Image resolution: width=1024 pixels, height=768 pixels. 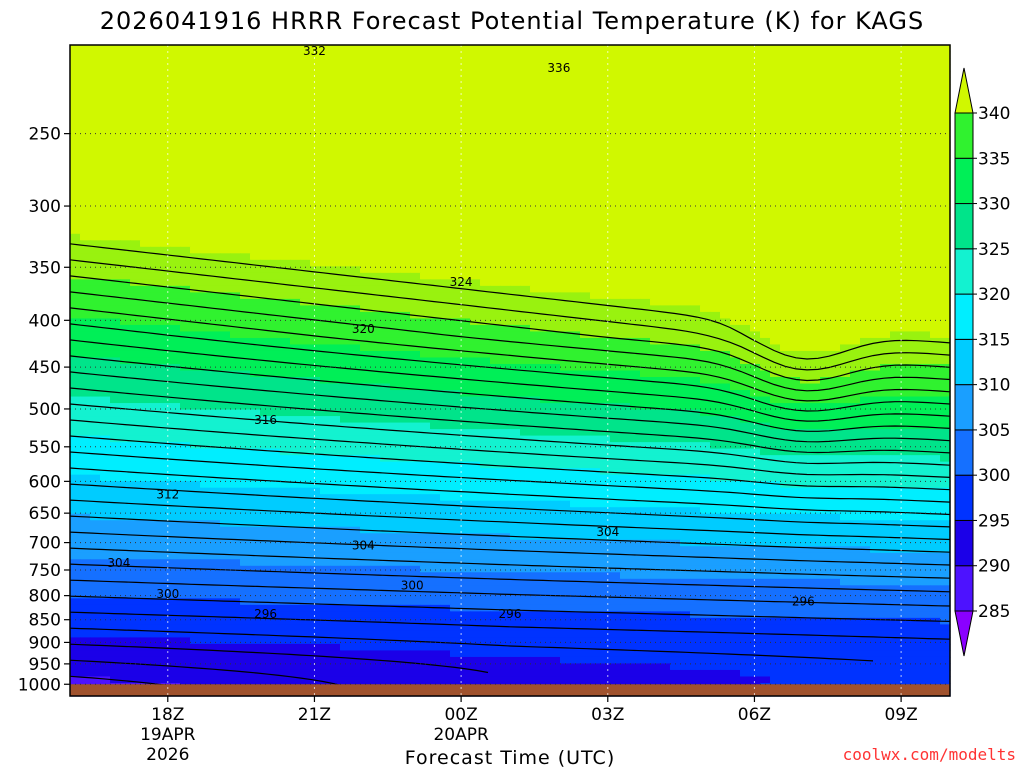 What do you see at coordinates (45, 448) in the screenshot?
I see `y-tick-label: 550` at bounding box center [45, 448].